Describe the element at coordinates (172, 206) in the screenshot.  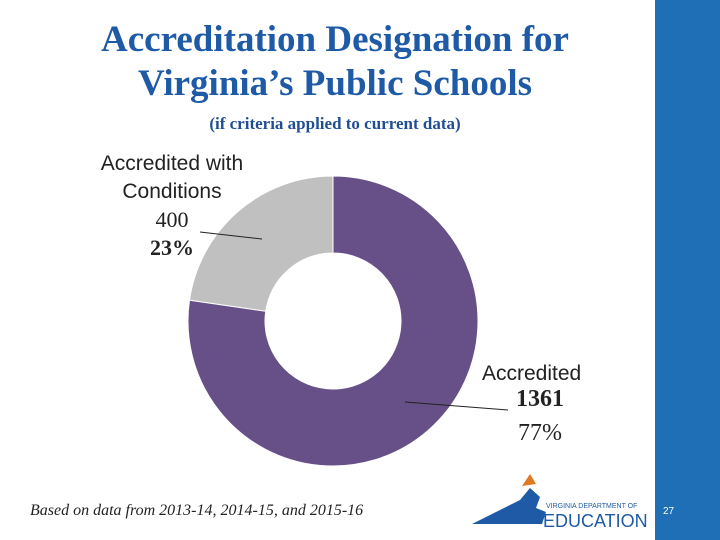
I see `data-label: Accredited with Conditions 400 23%` at that location.